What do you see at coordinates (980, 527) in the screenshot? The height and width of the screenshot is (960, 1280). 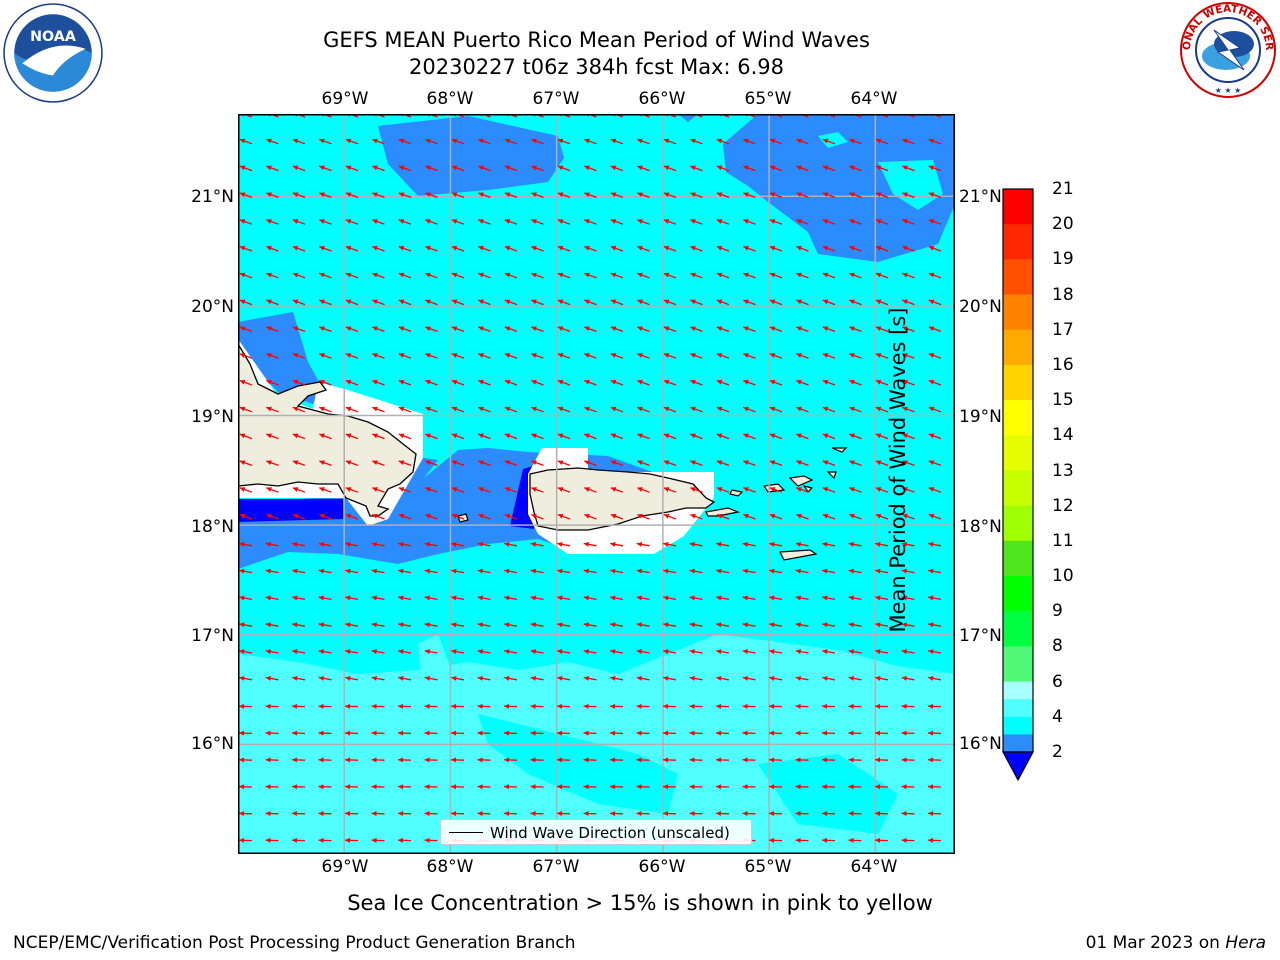 I see `lat-label-right: 18°N` at bounding box center [980, 527].